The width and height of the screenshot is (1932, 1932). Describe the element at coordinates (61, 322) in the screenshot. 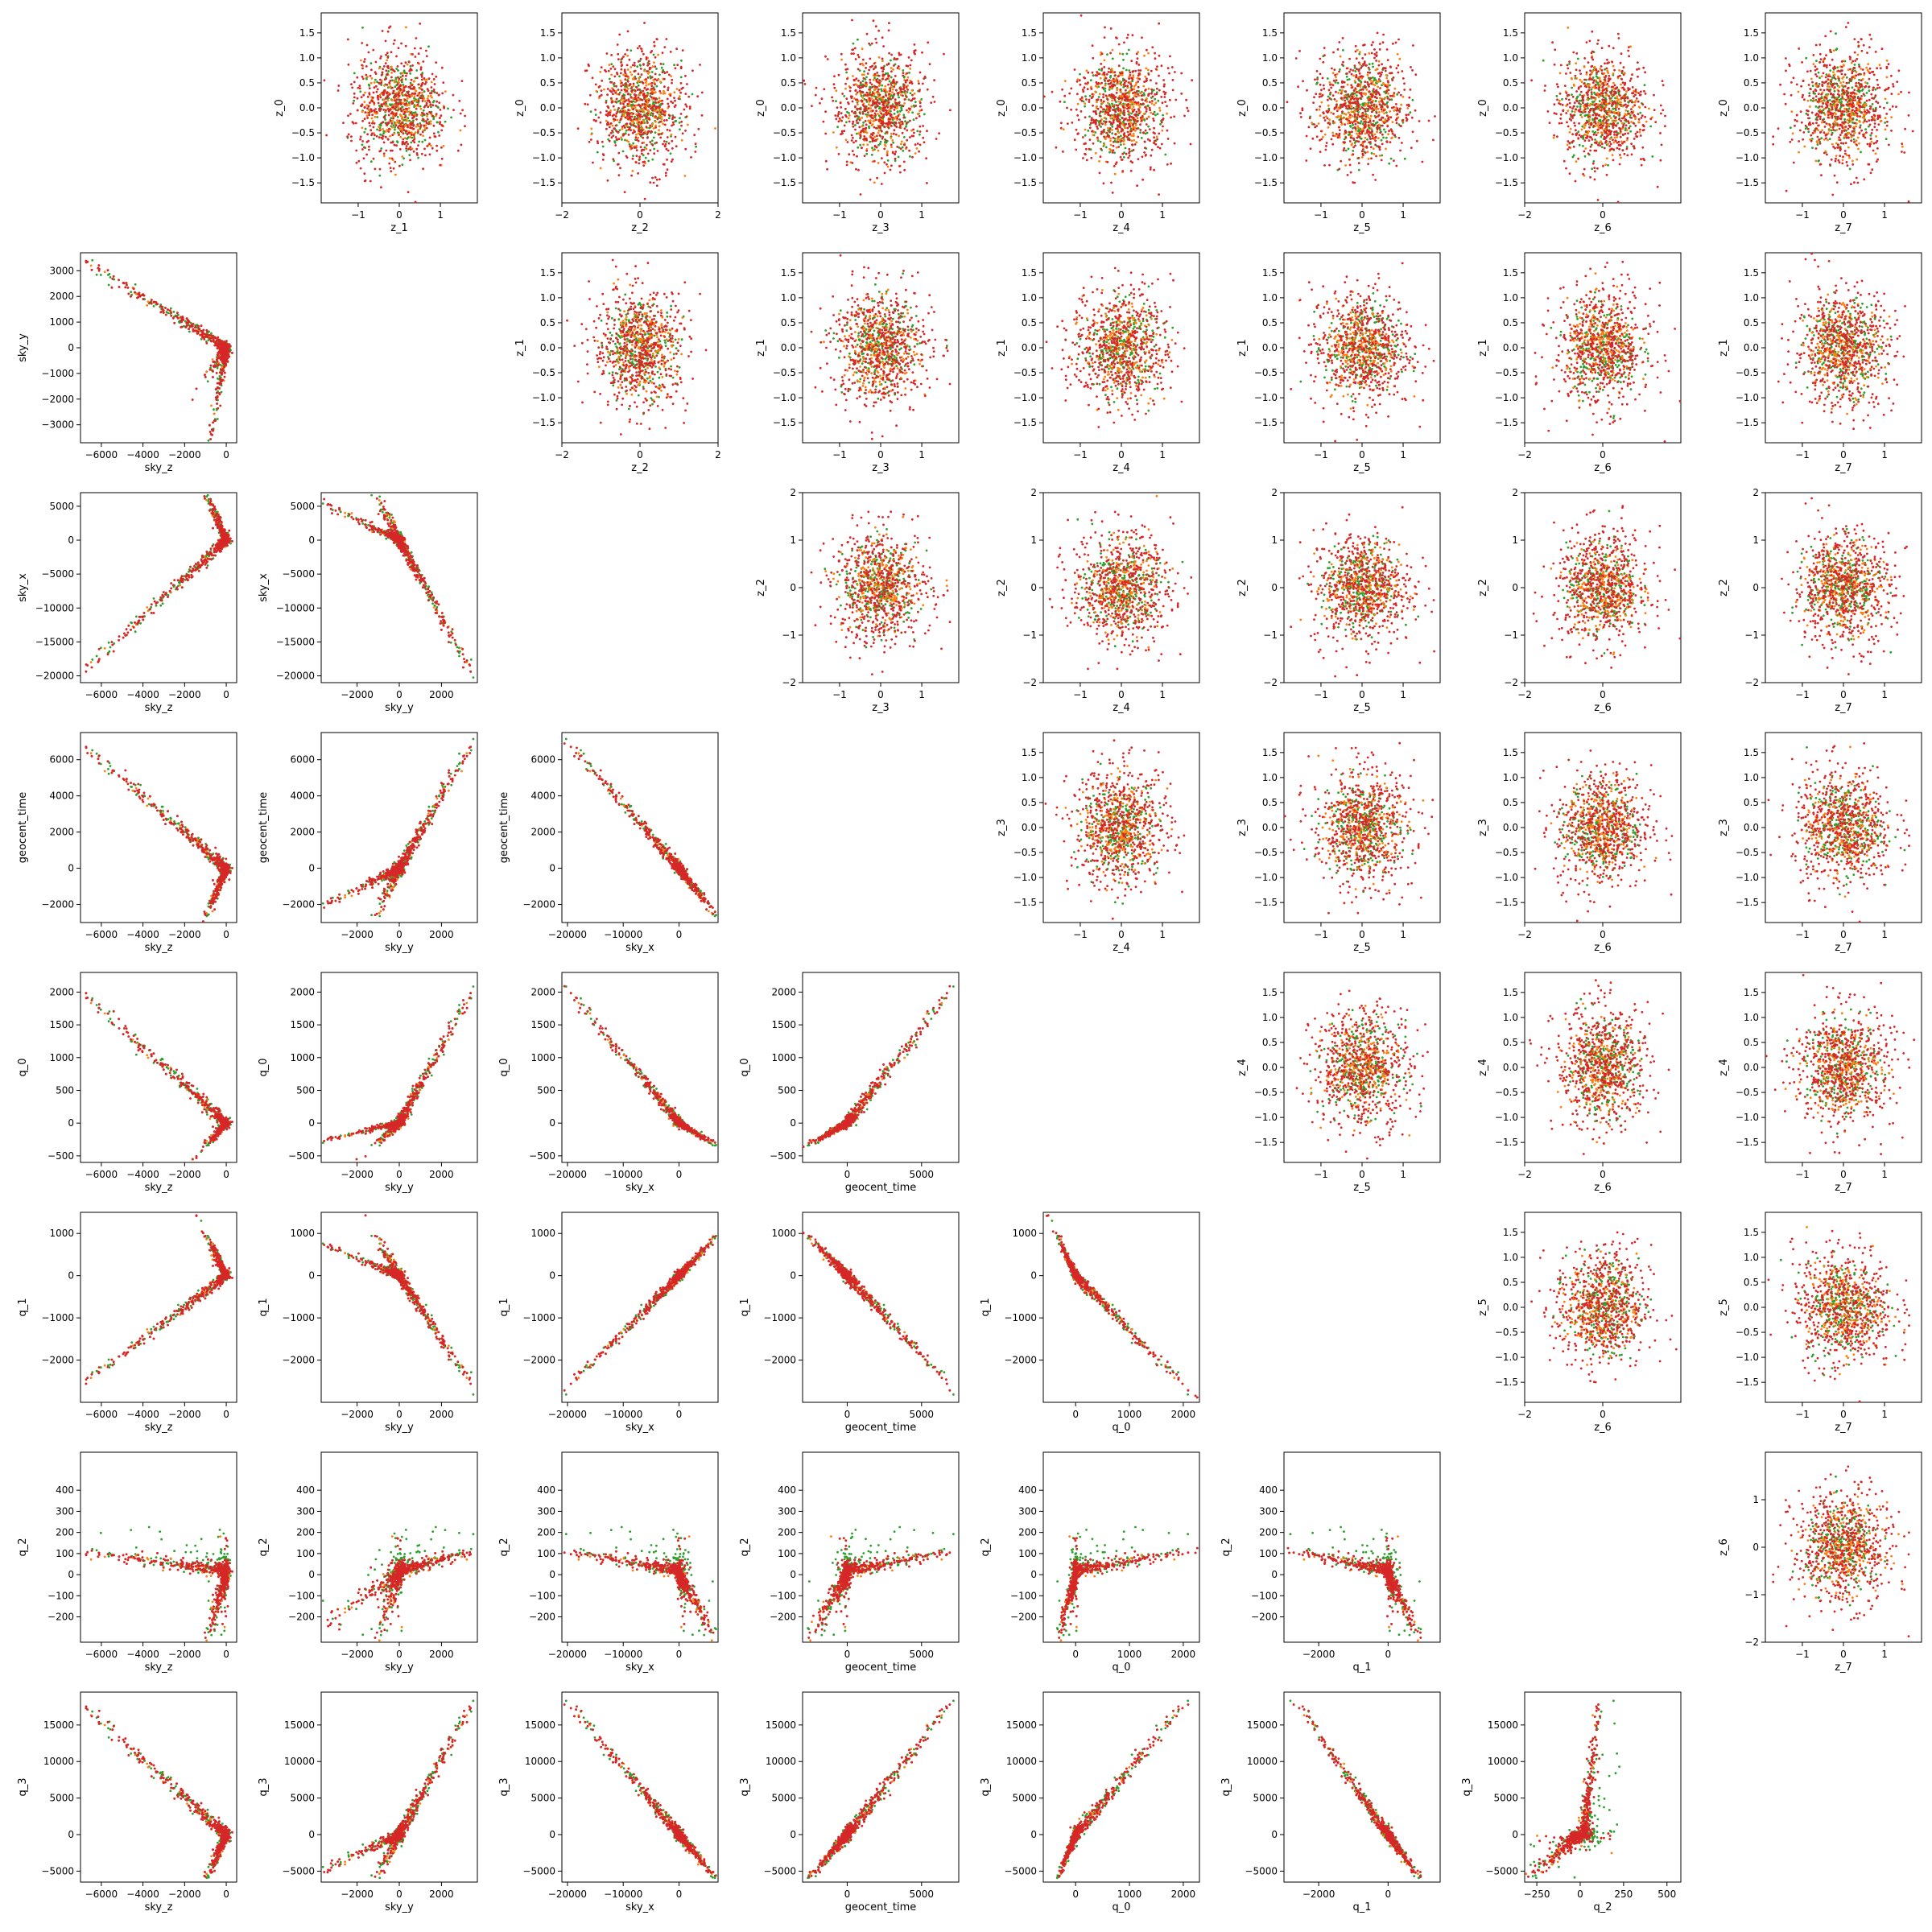

I see `y-tick-label: 1000` at that location.